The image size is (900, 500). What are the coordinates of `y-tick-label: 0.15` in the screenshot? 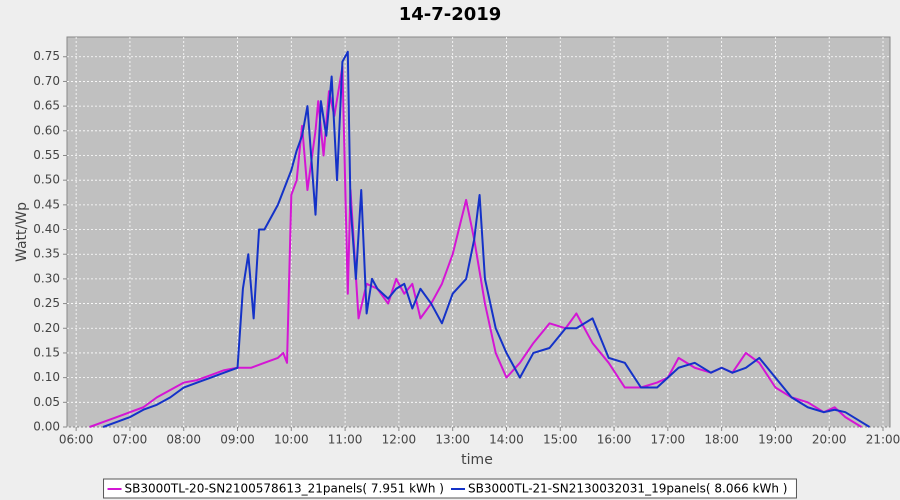 It's located at (46, 352).